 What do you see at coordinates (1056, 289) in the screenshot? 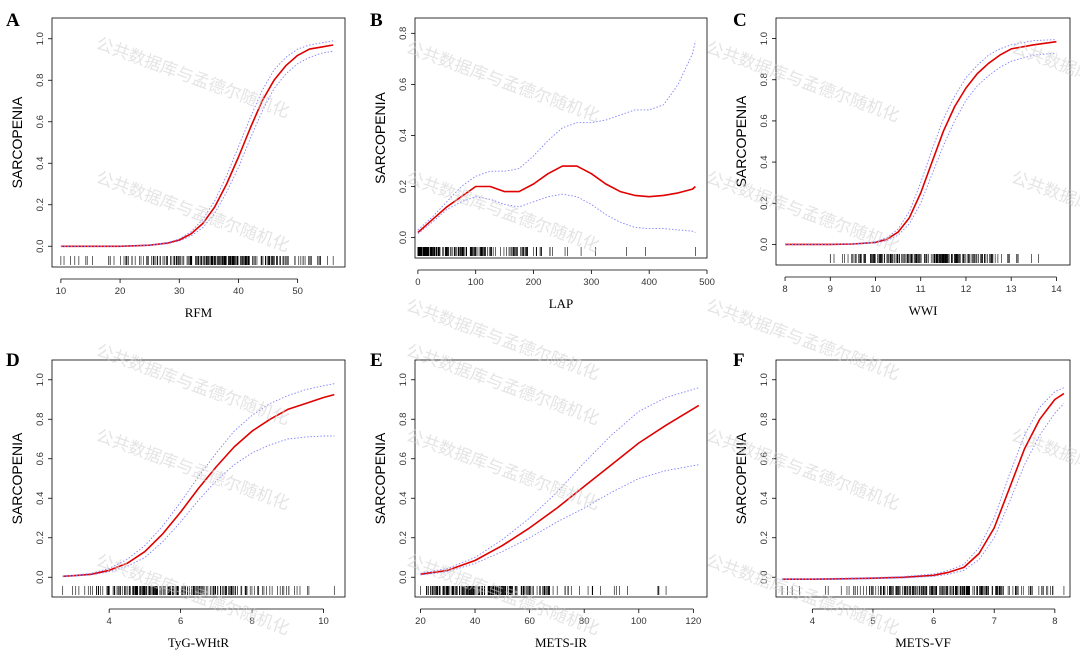
I see `x-tick-label: 14` at bounding box center [1056, 289].